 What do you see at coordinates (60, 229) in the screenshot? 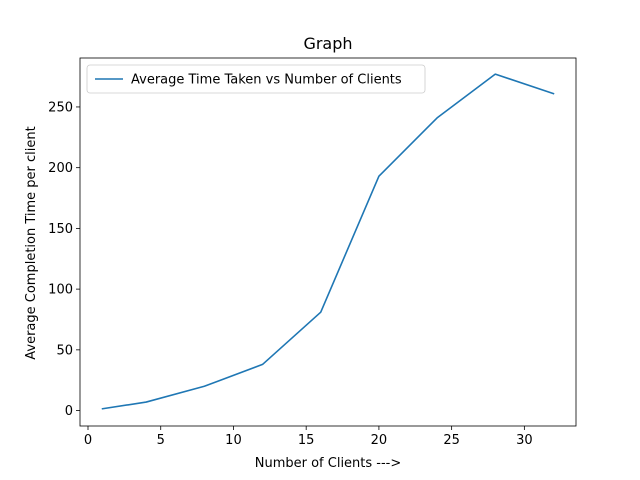
I see `y-tick-label: 150` at bounding box center [60, 229].